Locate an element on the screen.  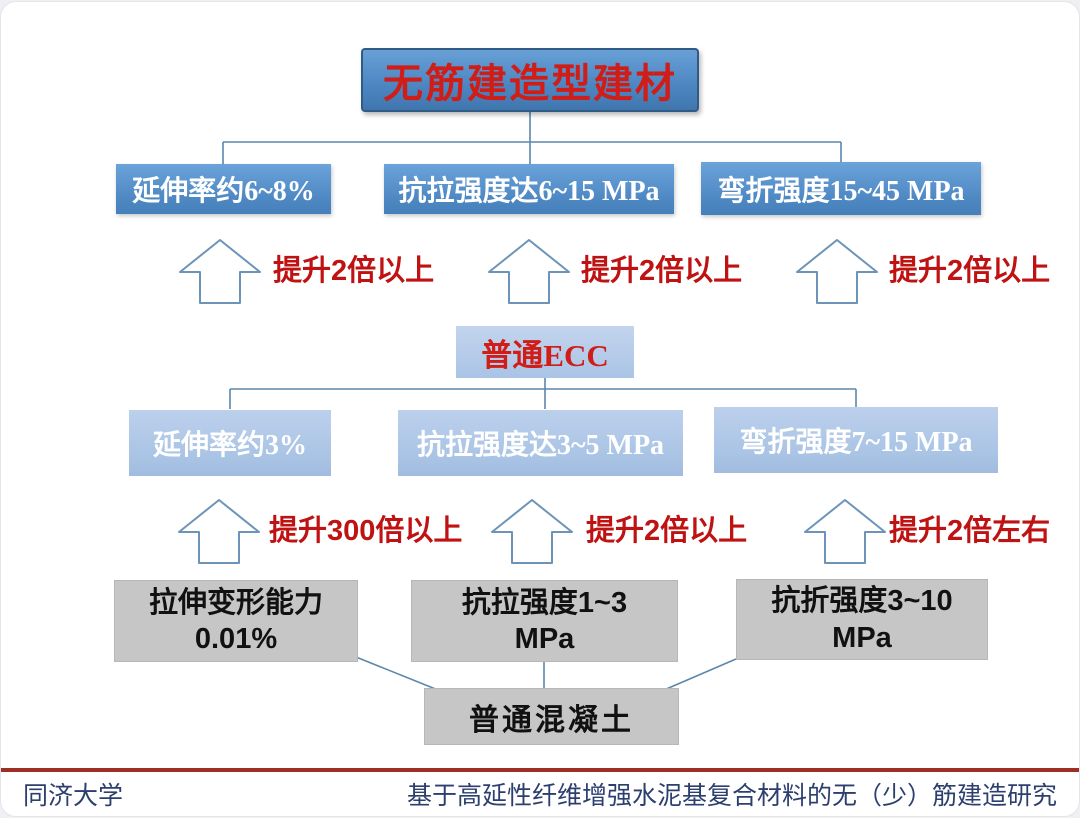
concrete-prop-box-deformation: 拉伸变形能力 0.01% is located at coordinates (236, 621).